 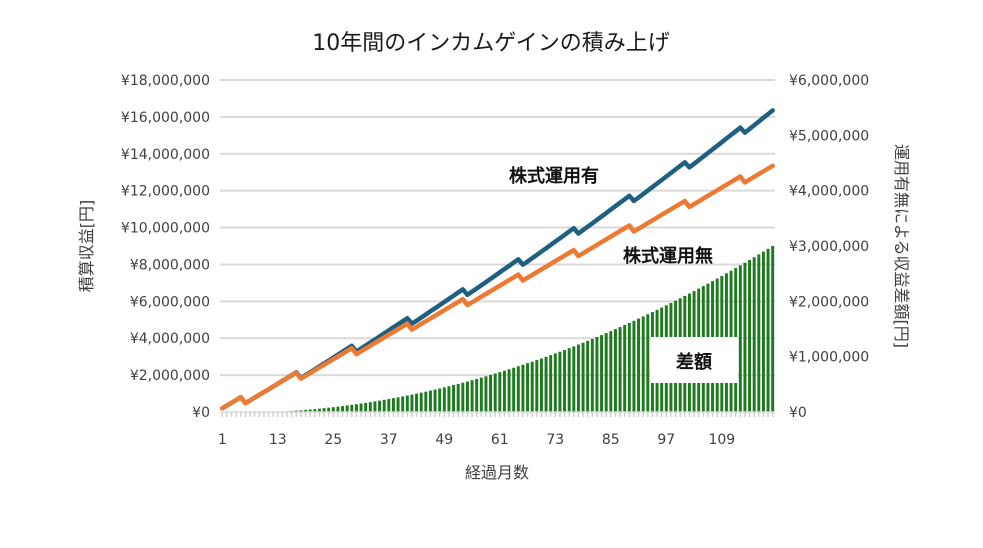 What do you see at coordinates (829, 302) in the screenshot?
I see `y2-tick-label: ¥2,000,000` at bounding box center [829, 302].